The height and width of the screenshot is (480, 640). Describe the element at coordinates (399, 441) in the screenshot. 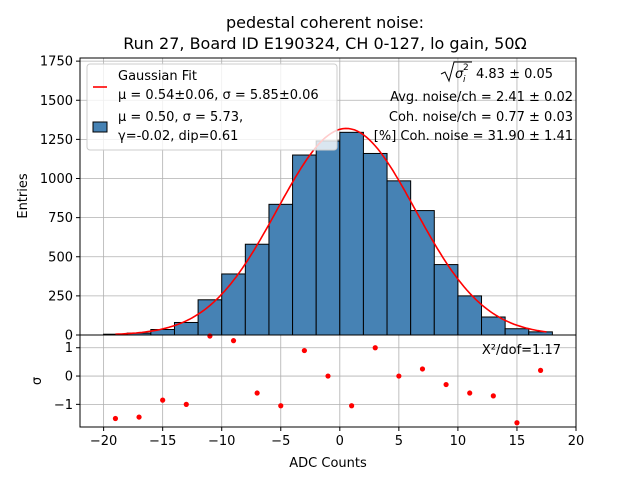

I see `x-tick-label: 5` at that location.